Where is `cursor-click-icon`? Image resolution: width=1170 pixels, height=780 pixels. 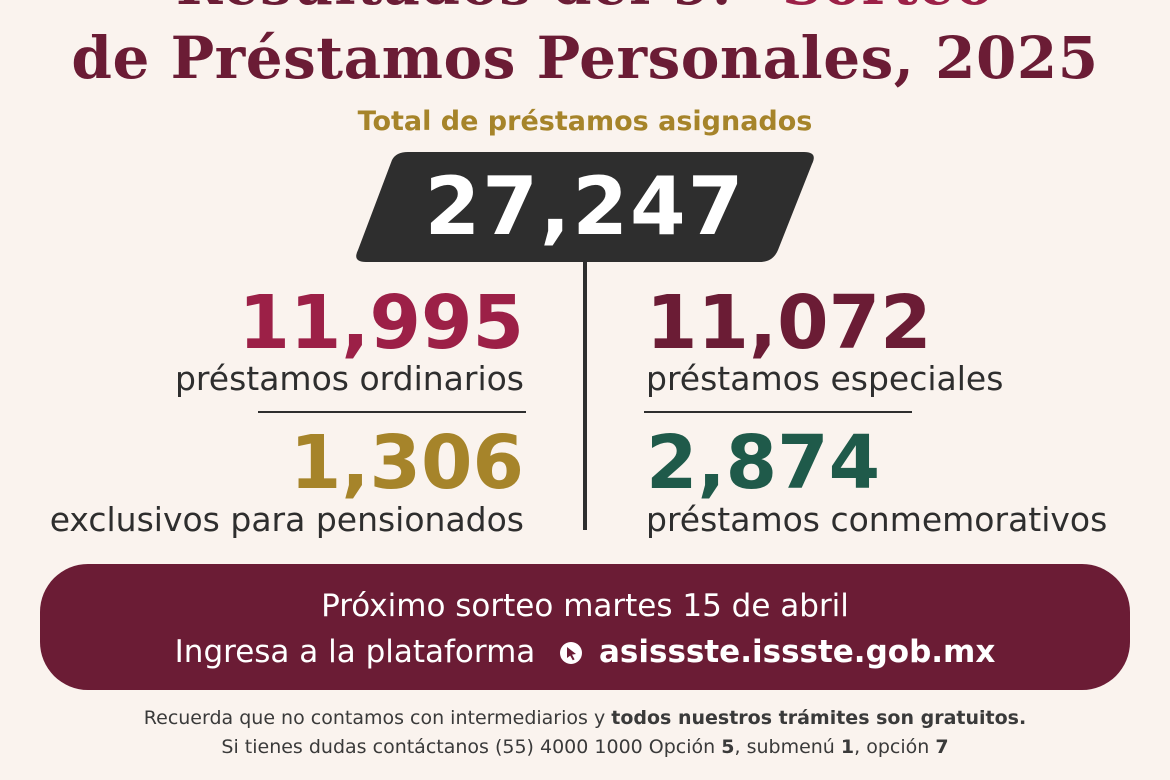 cursor-click-icon is located at coordinates (571, 650).